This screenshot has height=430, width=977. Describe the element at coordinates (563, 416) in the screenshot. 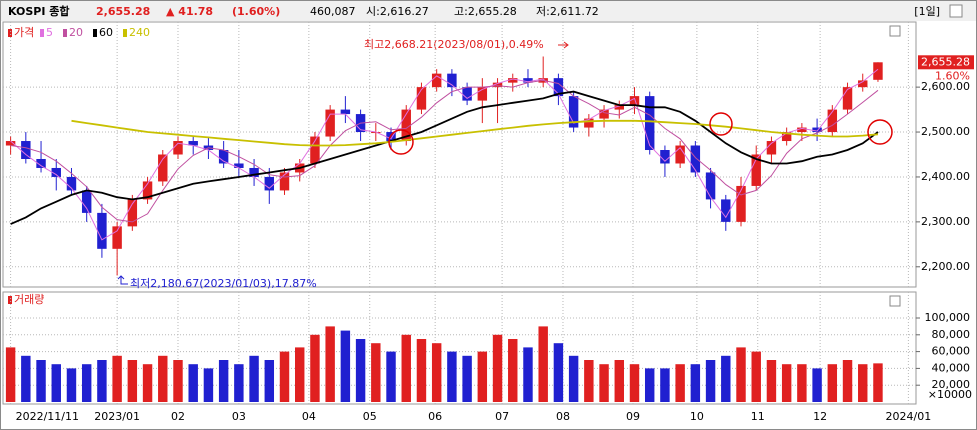

I see `x-tick-label: 08` at that location.